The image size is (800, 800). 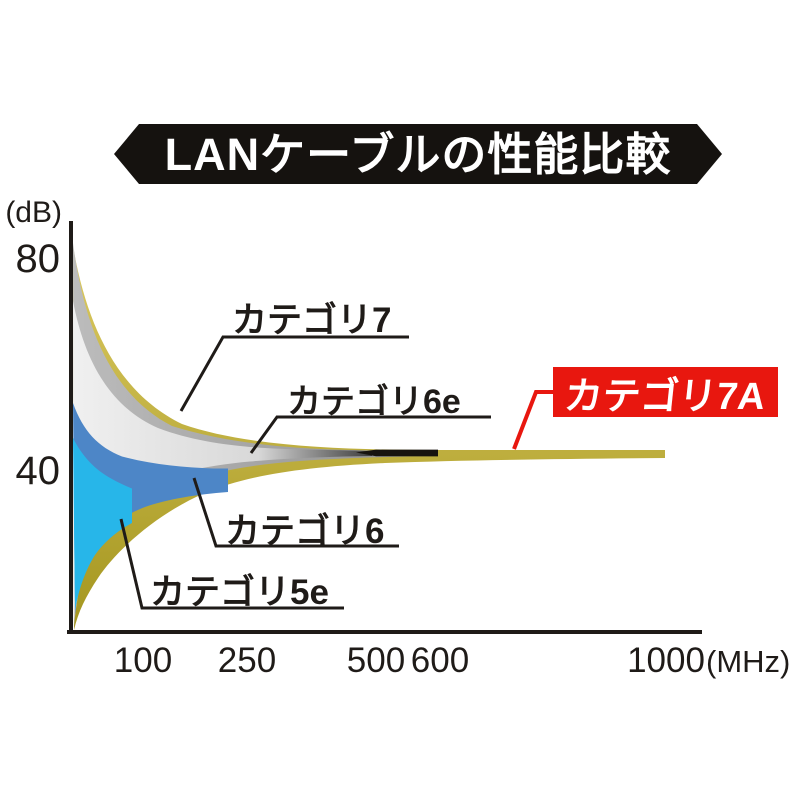 I want to click on area-cat6e, so click(x=222, y=461).